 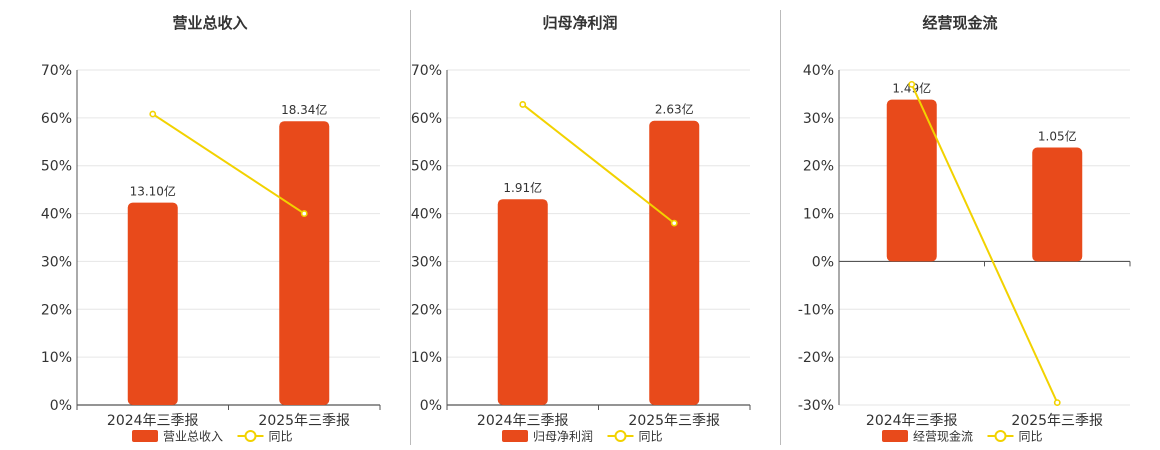 I want to click on y-tick-label: -10%, so click(x=816, y=310).